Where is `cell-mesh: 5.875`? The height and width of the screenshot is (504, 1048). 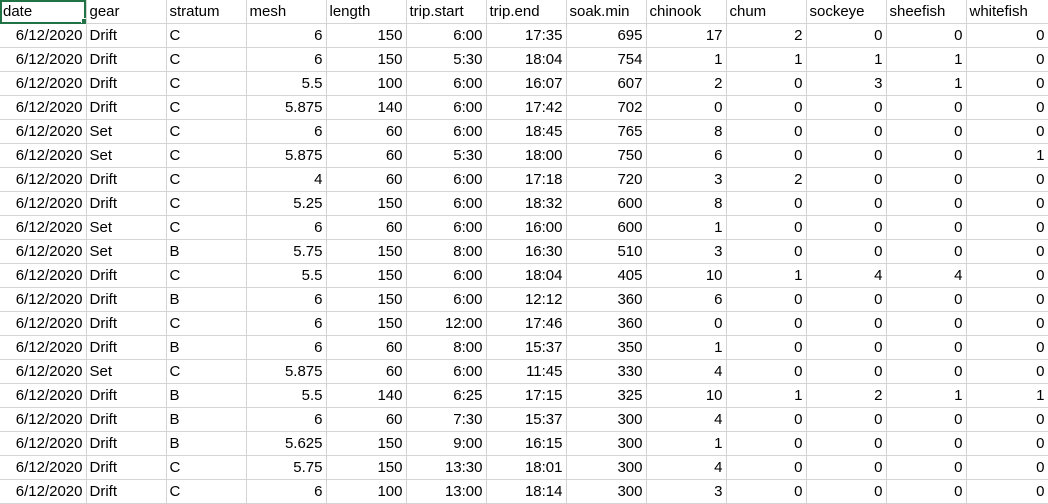 cell-mesh: 5.875 is located at coordinates (286, 155).